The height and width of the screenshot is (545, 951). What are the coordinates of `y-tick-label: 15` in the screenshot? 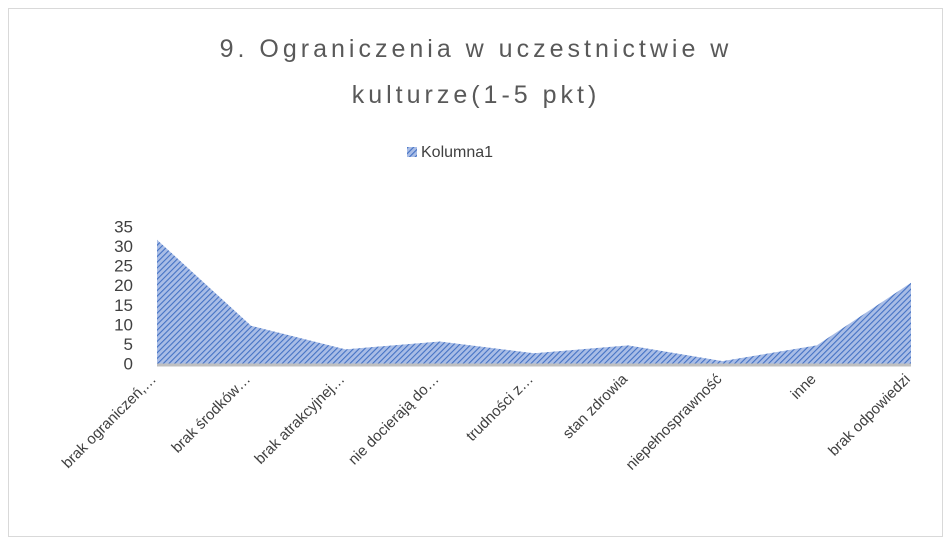 It's located at (123, 305).